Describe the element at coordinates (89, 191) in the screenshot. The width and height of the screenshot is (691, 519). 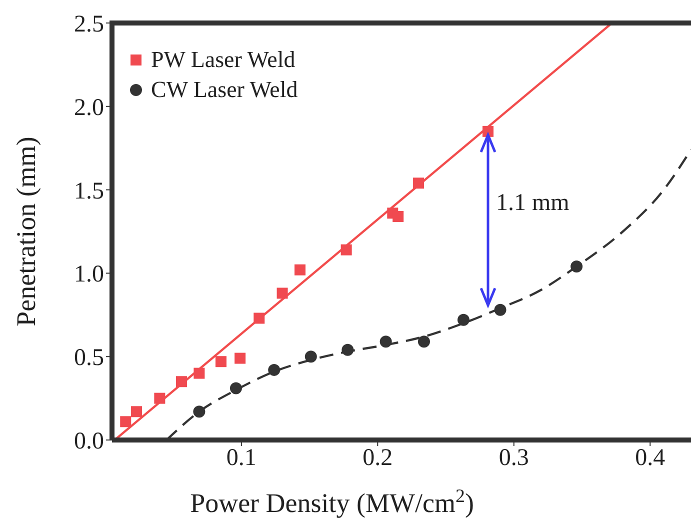
I see `y-tick-label: 1.5` at that location.